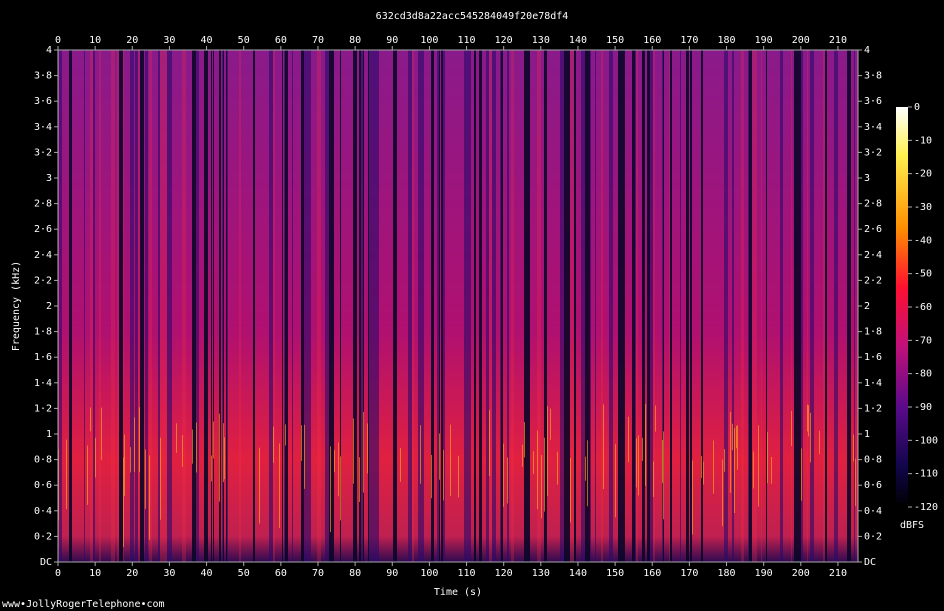  I want to click on y-tick-label: 0·8, so click(873, 460).